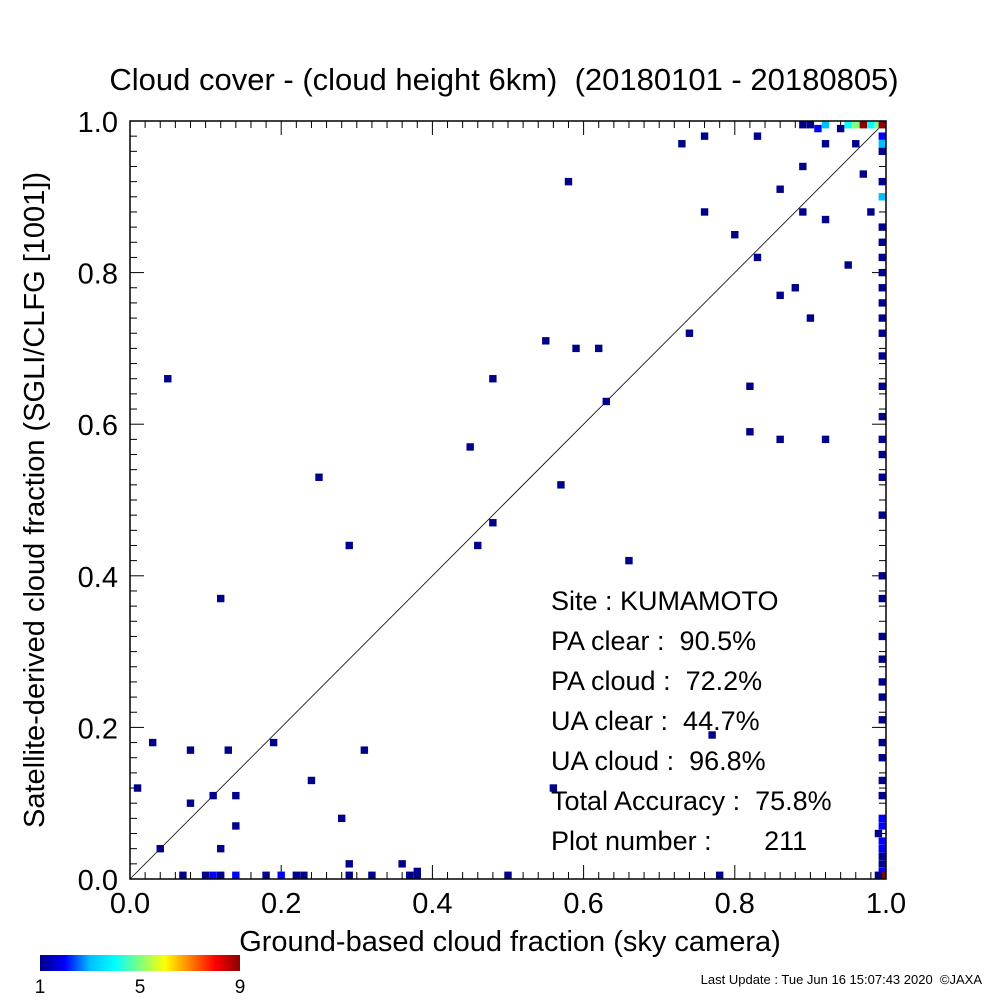 The height and width of the screenshot is (1000, 1000). I want to click on colorbar-label-mid: 5, so click(140, 987).